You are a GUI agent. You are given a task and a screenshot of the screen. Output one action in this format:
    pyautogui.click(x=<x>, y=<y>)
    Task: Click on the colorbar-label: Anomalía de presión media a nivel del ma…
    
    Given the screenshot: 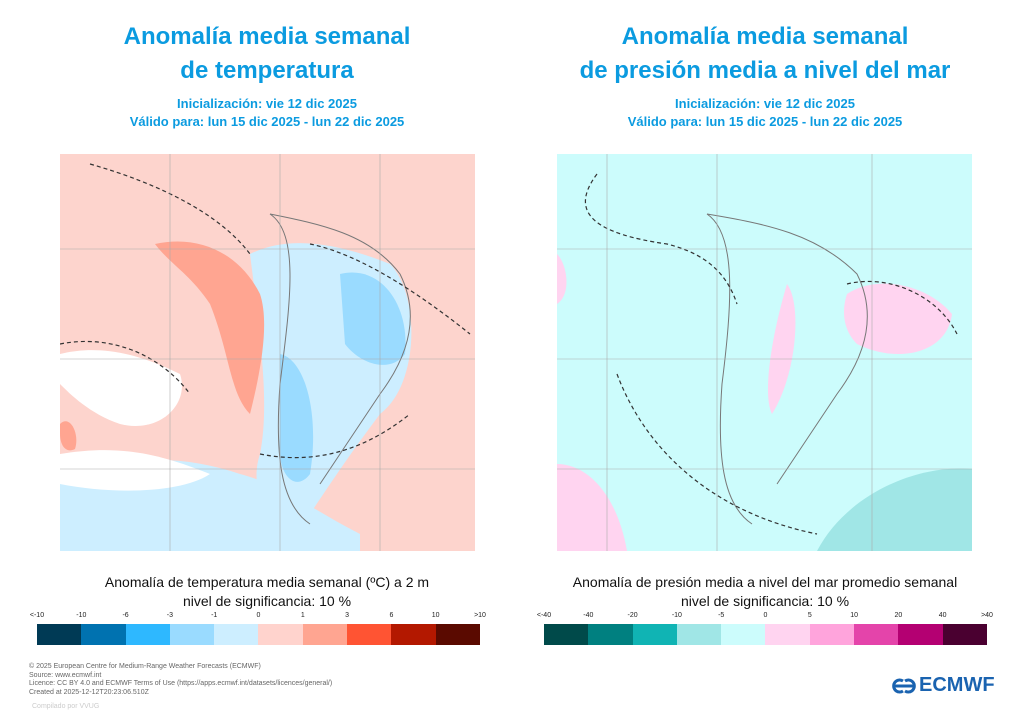 What is the action you would take?
    pyautogui.click(x=765, y=582)
    